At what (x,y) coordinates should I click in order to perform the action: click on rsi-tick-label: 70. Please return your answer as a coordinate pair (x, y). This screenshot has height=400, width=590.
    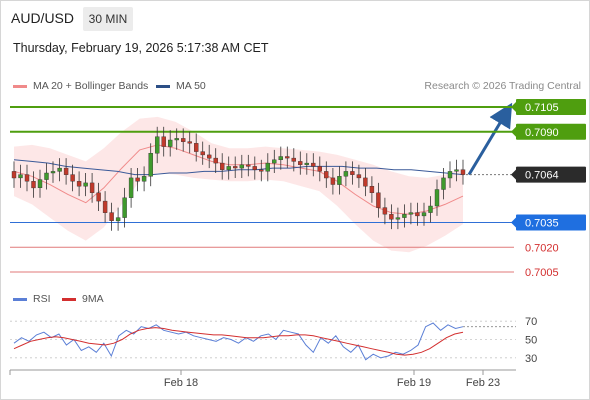
    Looking at the image, I should click on (531, 322).